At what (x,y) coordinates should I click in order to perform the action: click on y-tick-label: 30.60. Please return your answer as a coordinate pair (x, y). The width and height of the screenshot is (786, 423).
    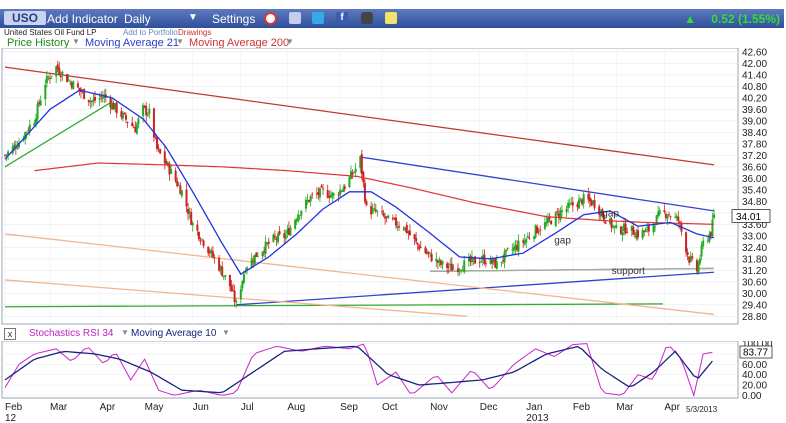
    Looking at the image, I should click on (754, 282).